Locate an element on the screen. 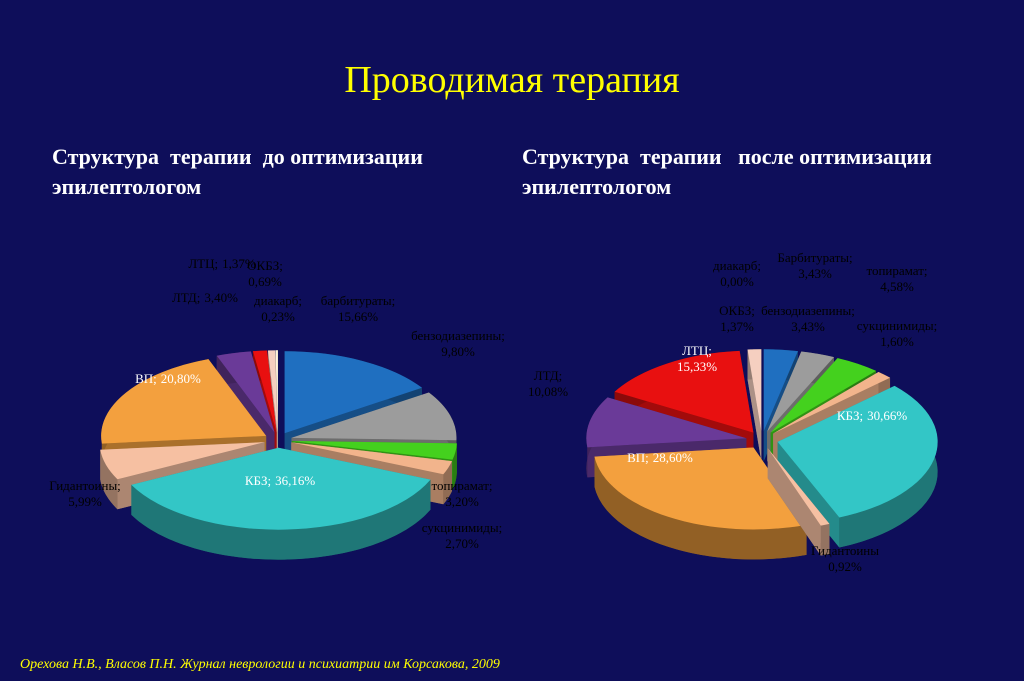 This screenshot has width=1024, height=681. slice-wall is located at coordinates (794, 502).